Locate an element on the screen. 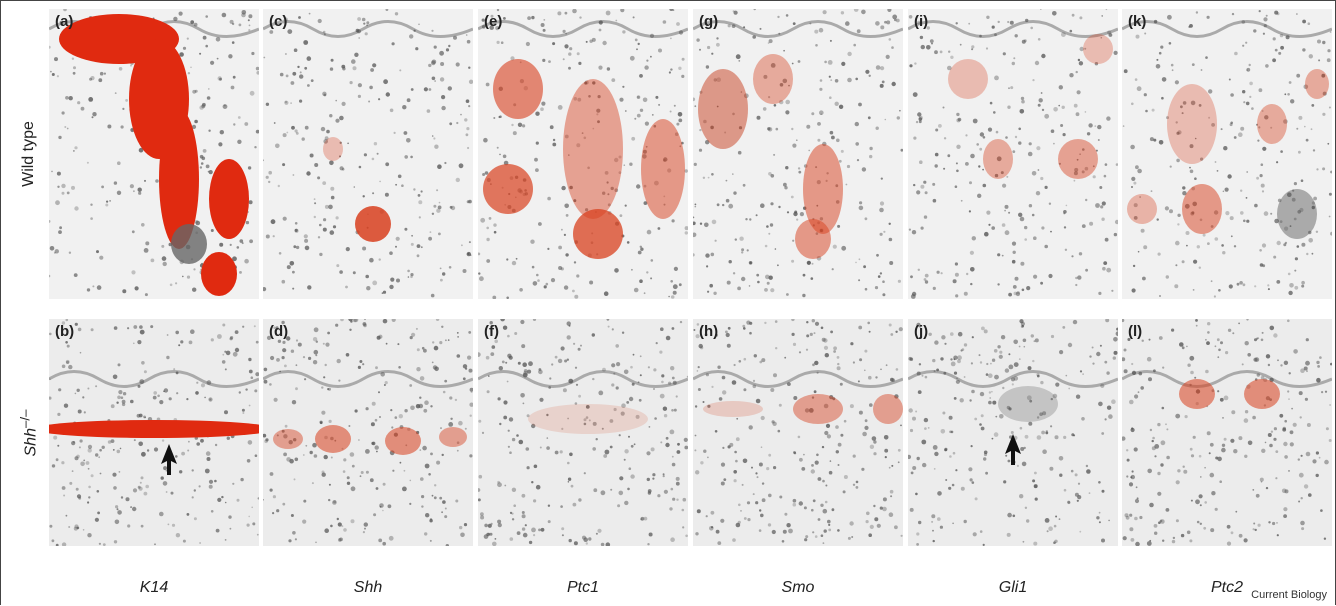 This screenshot has width=1336, height=606. micrograph is located at coordinates (154, 432).